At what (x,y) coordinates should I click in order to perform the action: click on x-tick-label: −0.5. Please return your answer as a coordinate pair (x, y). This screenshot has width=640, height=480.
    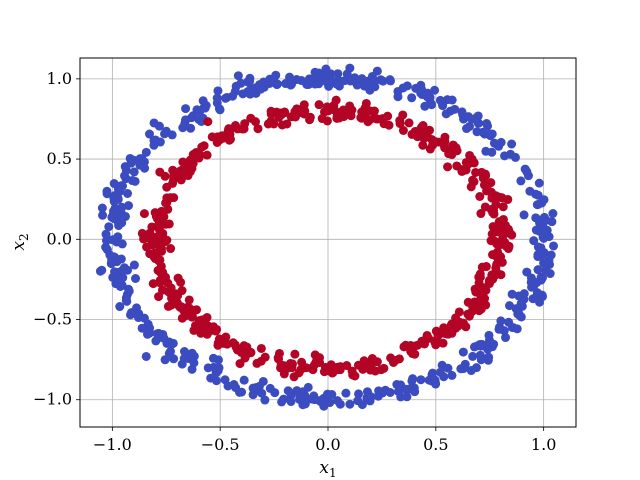
    Looking at the image, I should click on (220, 444).